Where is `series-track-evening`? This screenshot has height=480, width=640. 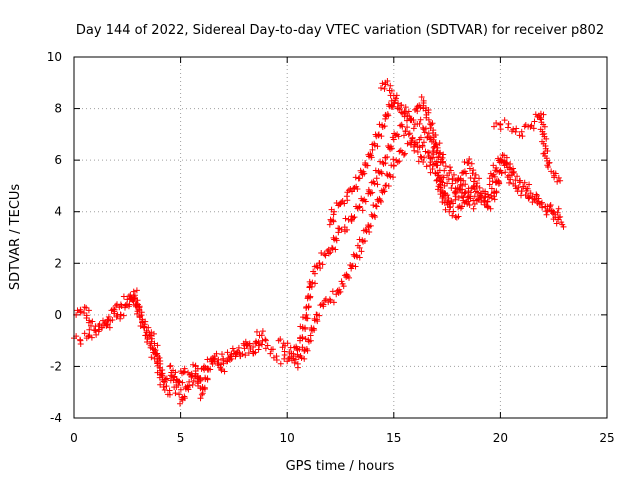 series-track-evening is located at coordinates (526, 190).